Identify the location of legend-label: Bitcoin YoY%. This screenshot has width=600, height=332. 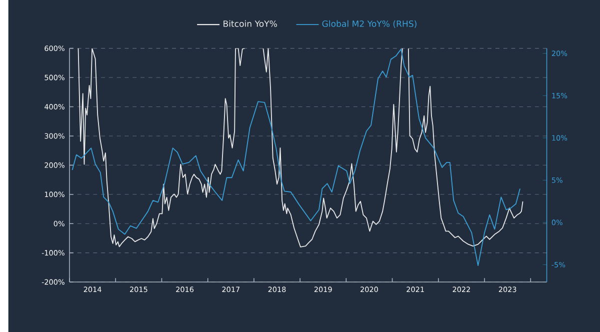
(250, 23).